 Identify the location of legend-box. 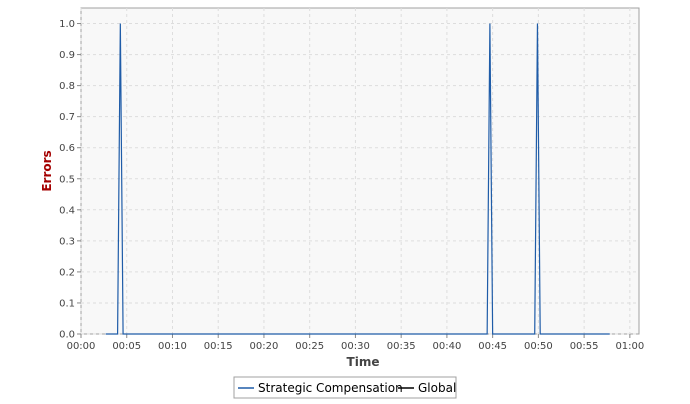
(345, 387).